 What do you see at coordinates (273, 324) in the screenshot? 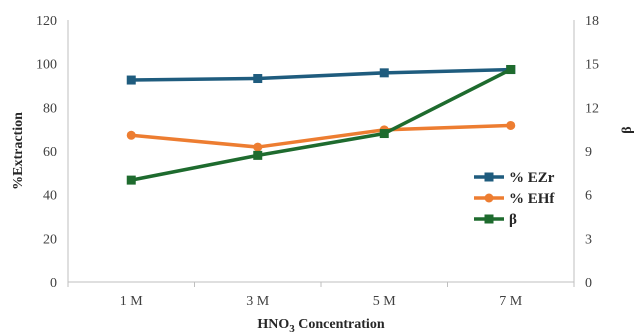
I see `x-axis-title-prefix: HNO` at bounding box center [273, 324].